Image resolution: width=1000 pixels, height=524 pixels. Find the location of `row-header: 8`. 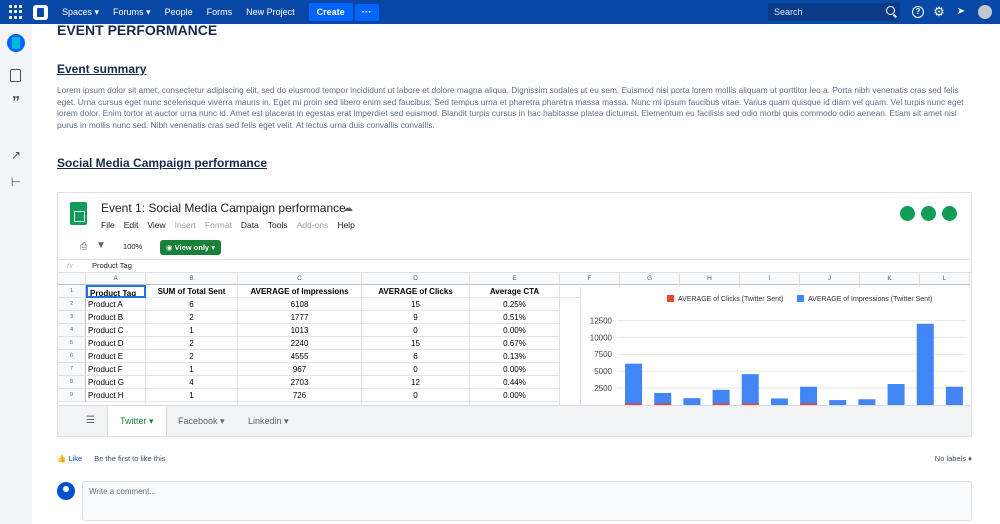

row-header: 8 is located at coordinates (72, 382).